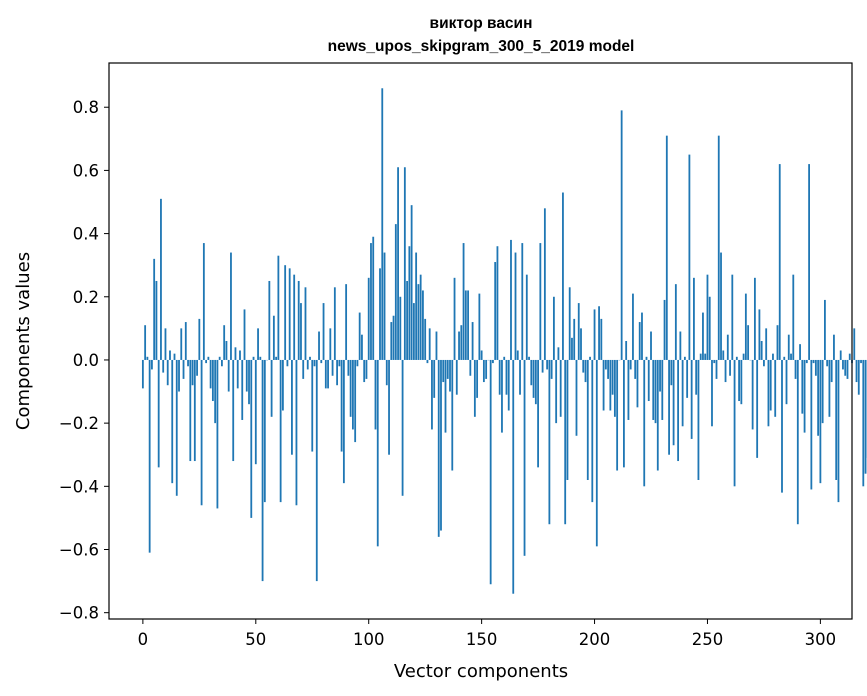  I want to click on y-tick-label: 0.8, so click(86, 107).